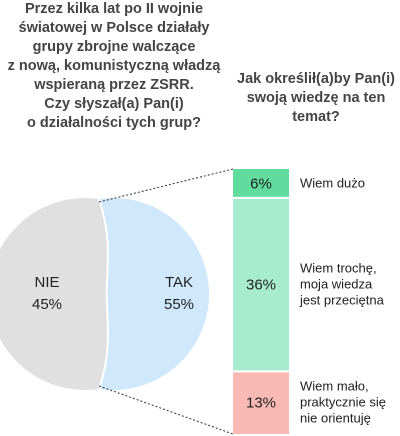 This screenshot has height=436, width=400. I want to click on question-title-line: Przez kilka lat po II wojnie, so click(114, 9).